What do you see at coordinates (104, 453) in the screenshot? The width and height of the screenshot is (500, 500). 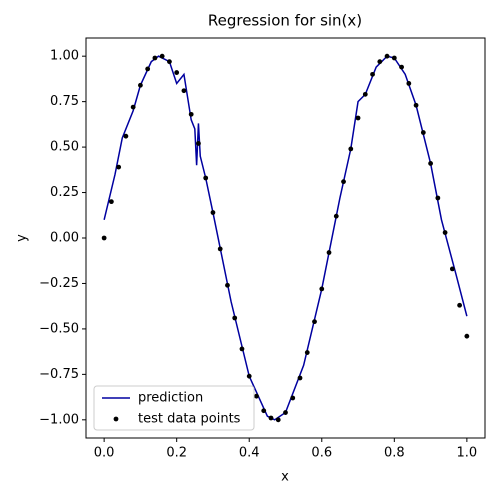 I see `x-tick-label: 0.0` at bounding box center [104, 453].